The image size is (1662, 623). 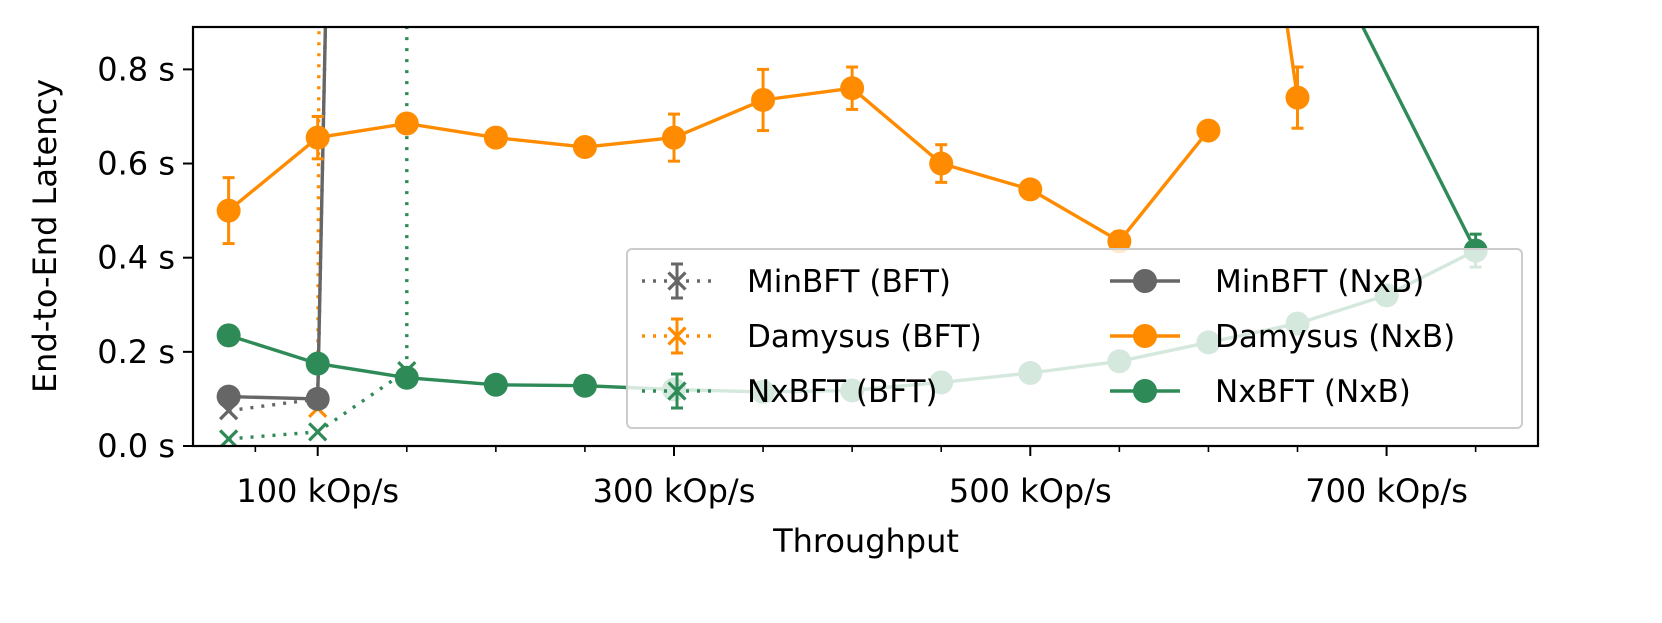 What do you see at coordinates (1386, 491) in the screenshot?
I see `x-tick-label: 700 kOp/s` at bounding box center [1386, 491].